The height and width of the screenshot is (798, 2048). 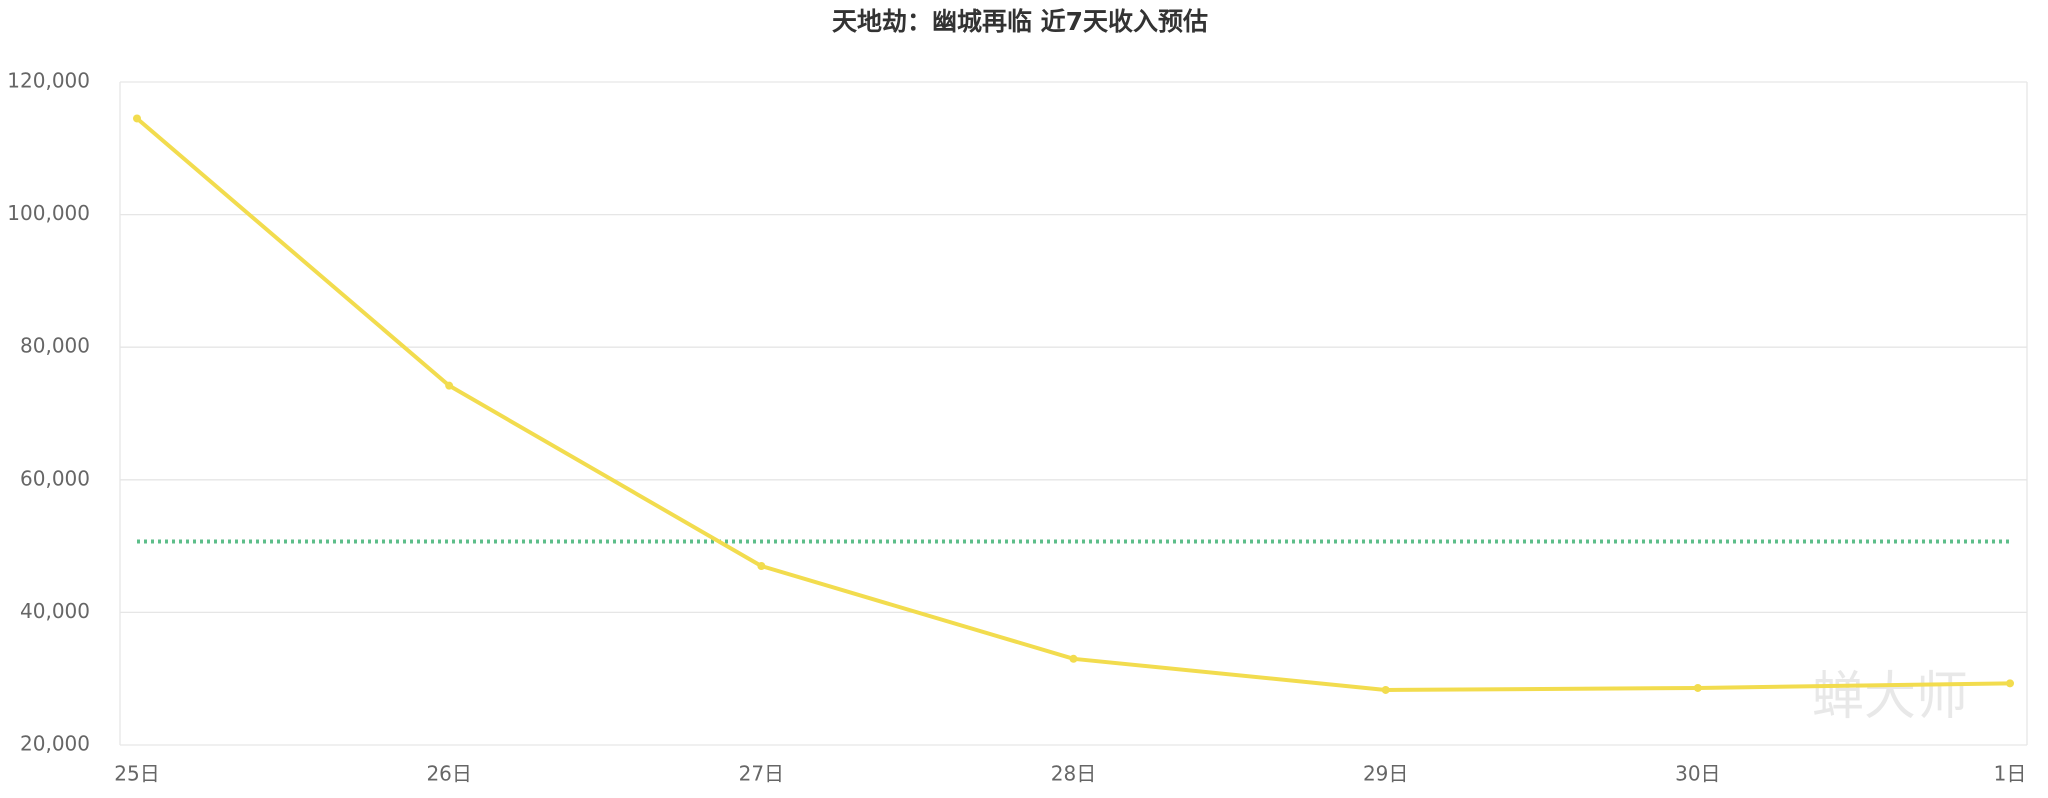 I want to click on y-tick-label: 60,000, so click(x=55, y=478).